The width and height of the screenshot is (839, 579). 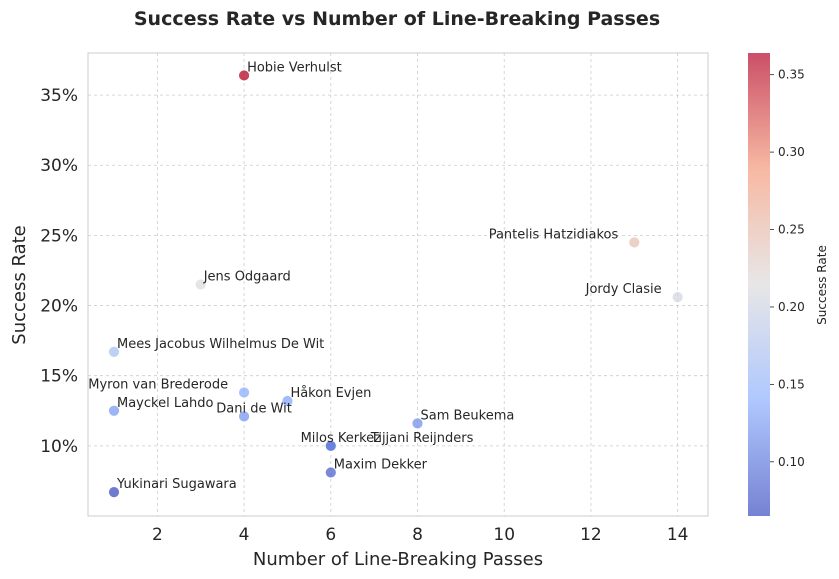 What do you see at coordinates (59, 166) in the screenshot?
I see `y-tick-label: 30%` at bounding box center [59, 166].